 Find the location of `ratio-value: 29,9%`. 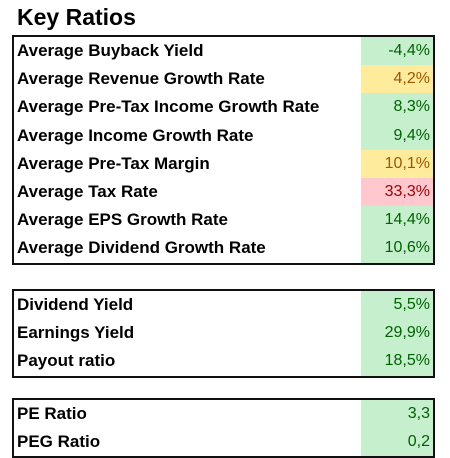

ratio-value: 29,9% is located at coordinates (397, 333).